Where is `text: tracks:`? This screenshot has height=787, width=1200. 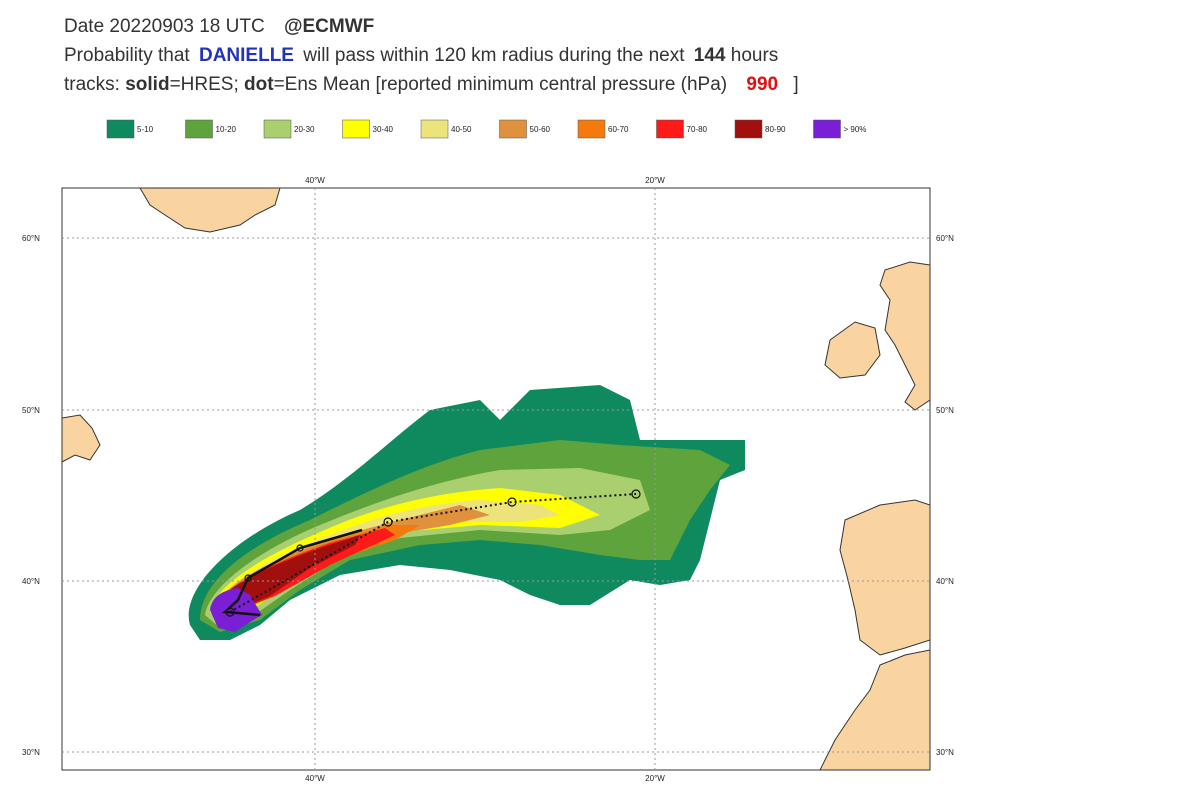
text: tracks: is located at coordinates (92, 84).